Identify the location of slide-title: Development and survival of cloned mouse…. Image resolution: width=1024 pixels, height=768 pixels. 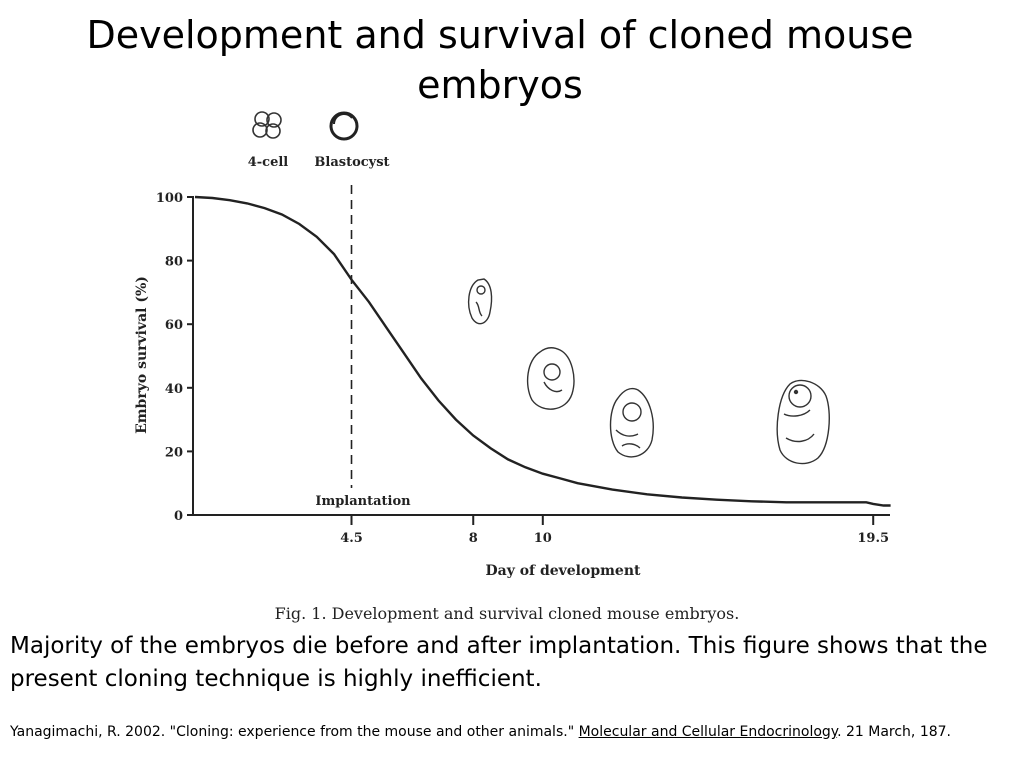
(500, 60).